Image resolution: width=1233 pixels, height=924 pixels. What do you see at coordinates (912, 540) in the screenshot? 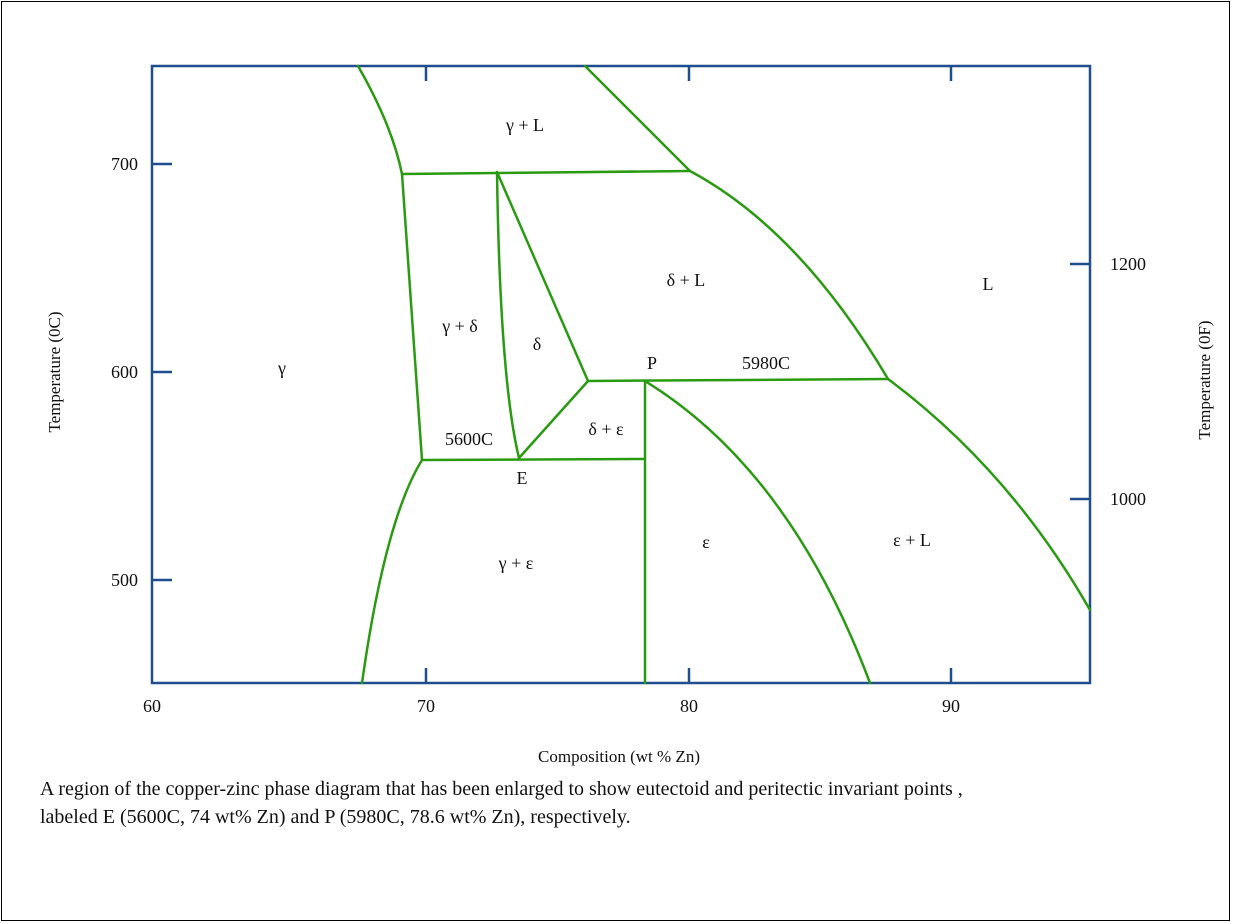
I see `region-epsilon-liquid: ε + L` at bounding box center [912, 540].